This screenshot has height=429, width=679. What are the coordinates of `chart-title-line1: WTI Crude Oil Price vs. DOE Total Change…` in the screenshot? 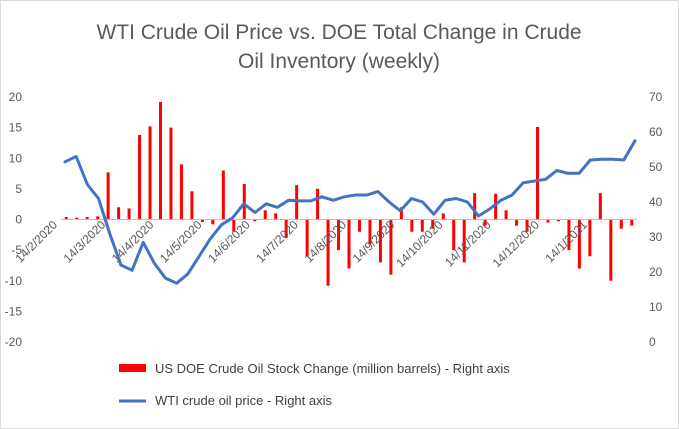 It's located at (338, 32).